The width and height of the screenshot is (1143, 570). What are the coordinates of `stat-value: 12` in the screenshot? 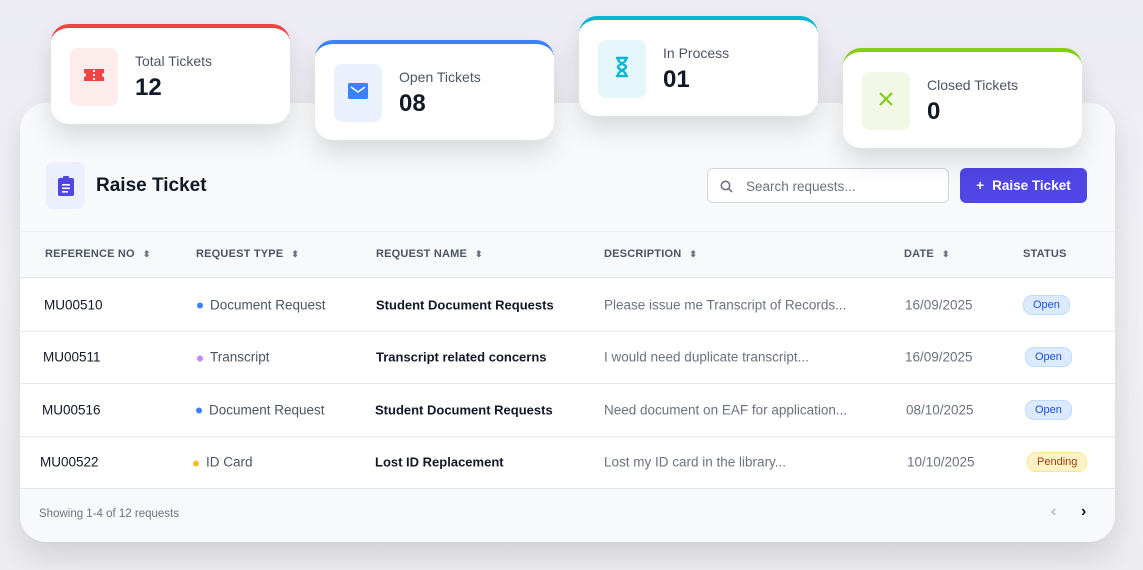 It's located at (148, 87).